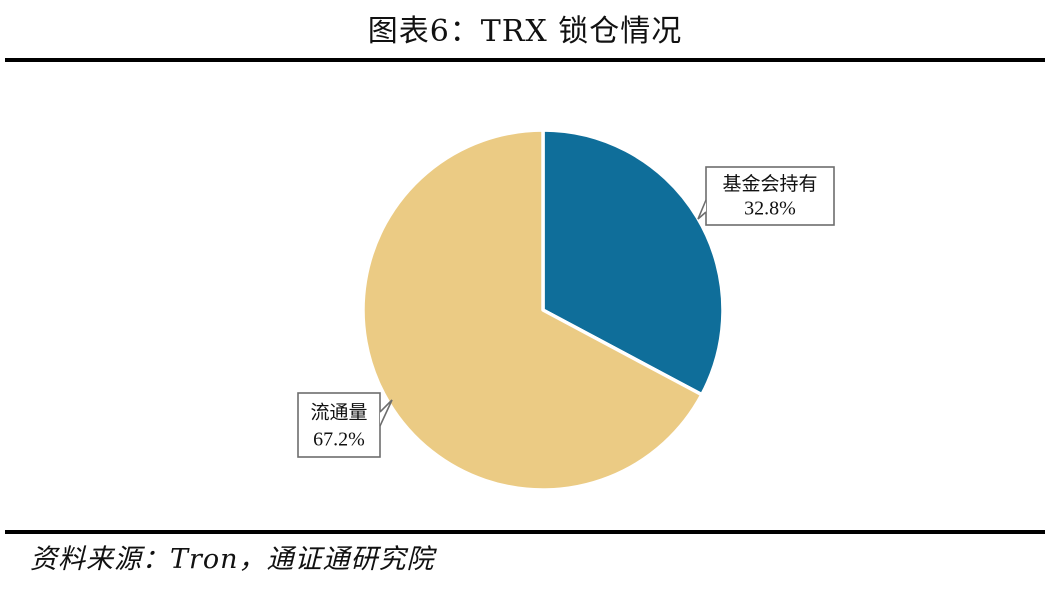  Describe the element at coordinates (769, 184) in the screenshot. I see `slice-category-label: 基金会持有` at that location.